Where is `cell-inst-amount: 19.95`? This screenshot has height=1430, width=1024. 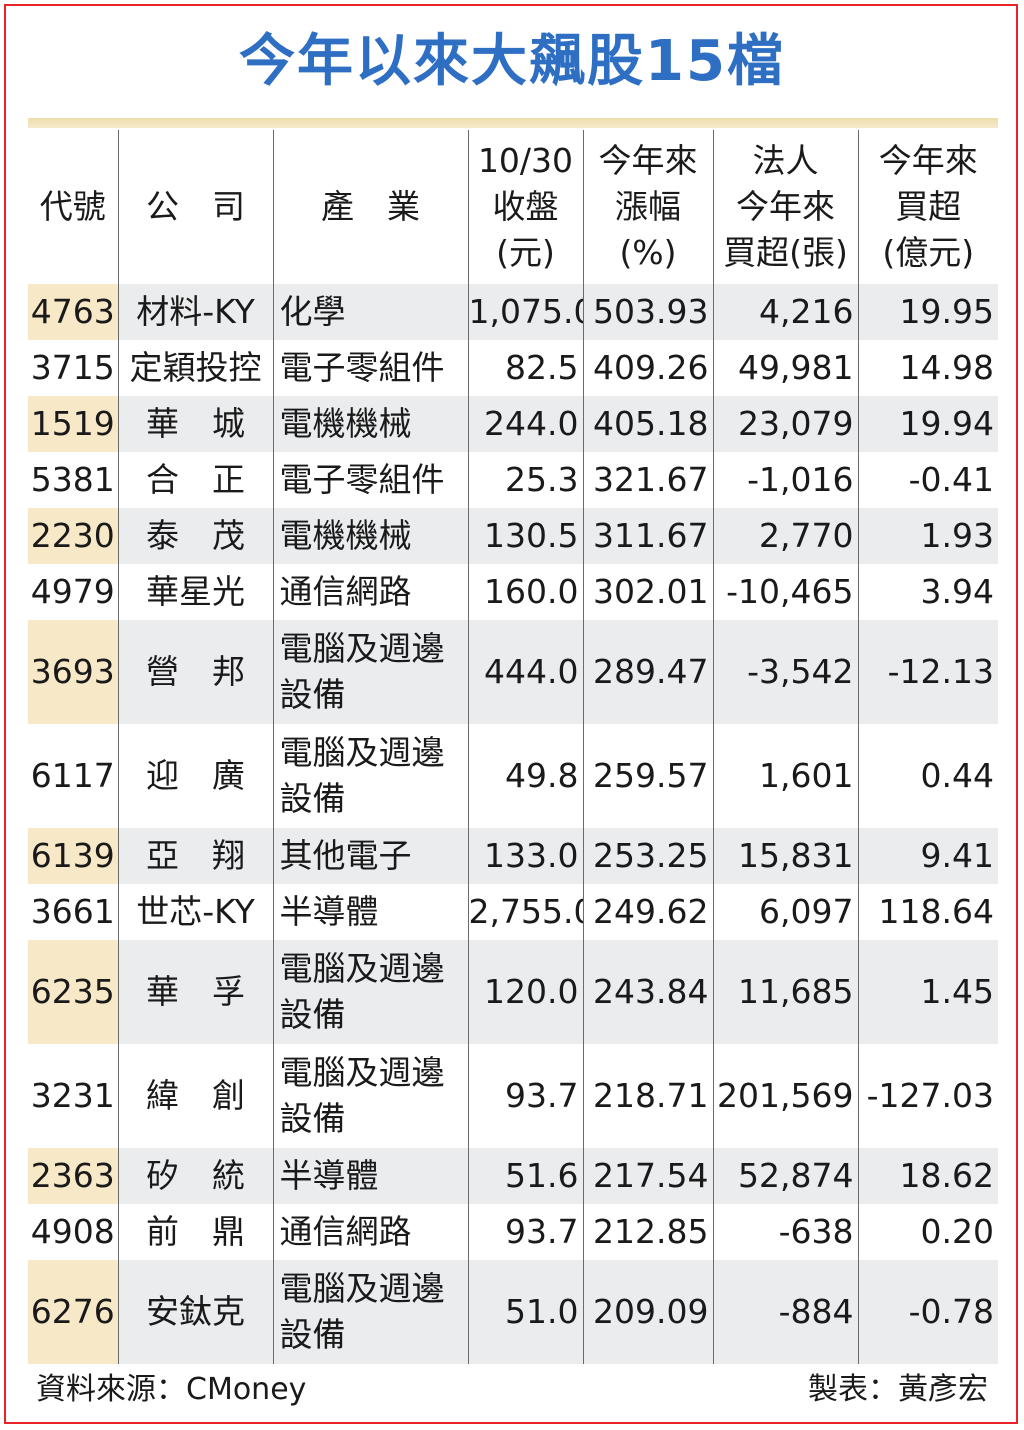
cell-inst-amount: 19.95 is located at coordinates (928, 312).